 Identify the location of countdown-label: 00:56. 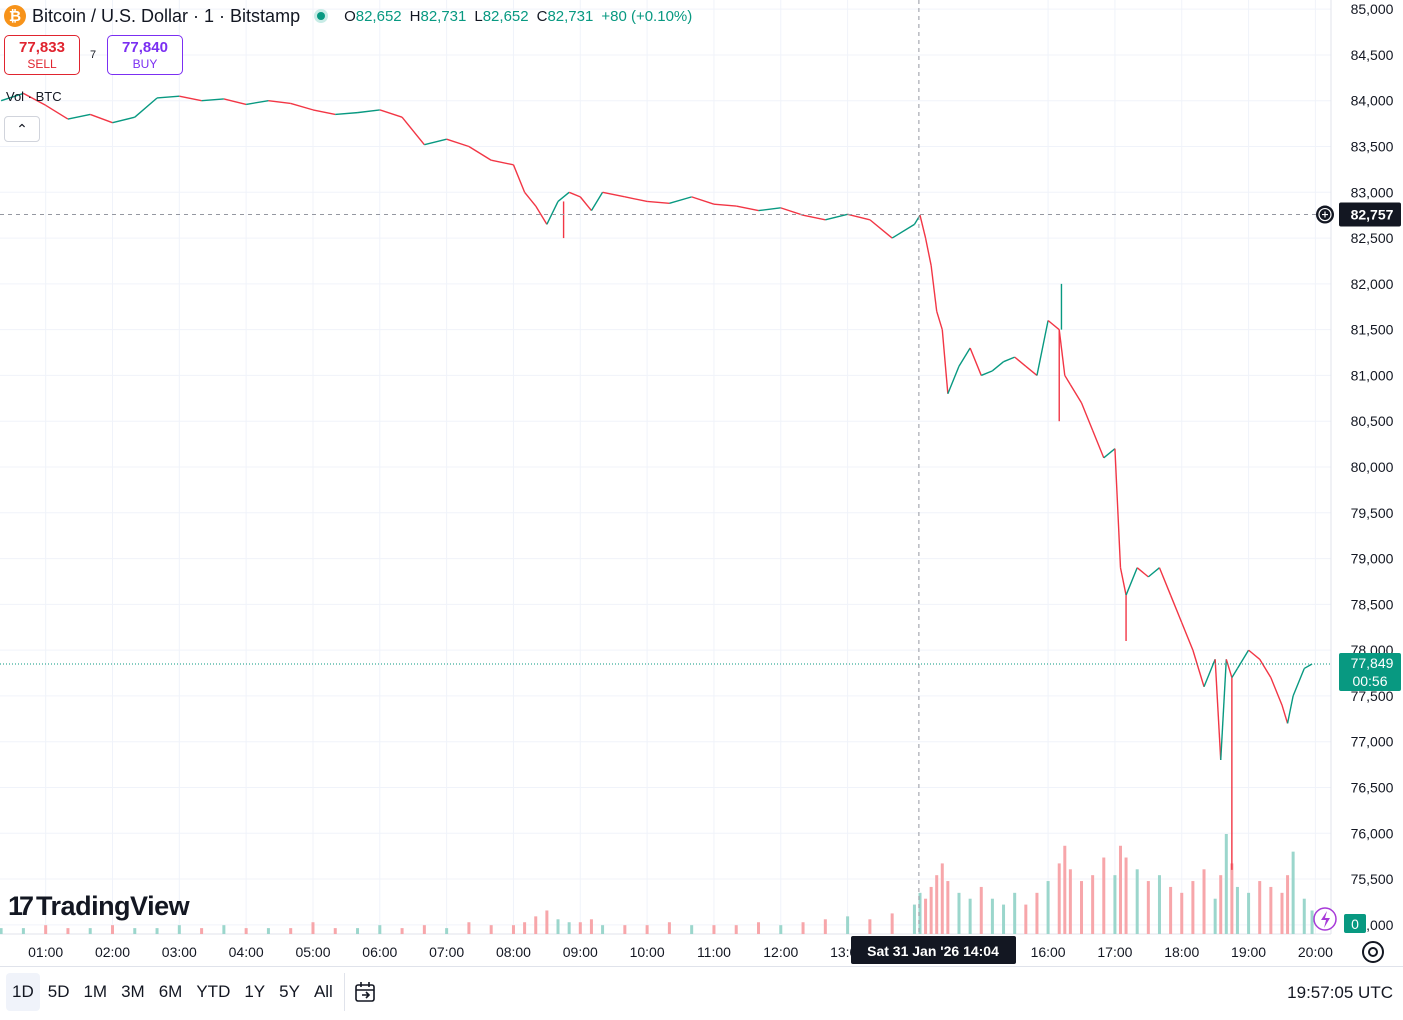
(1369, 681).